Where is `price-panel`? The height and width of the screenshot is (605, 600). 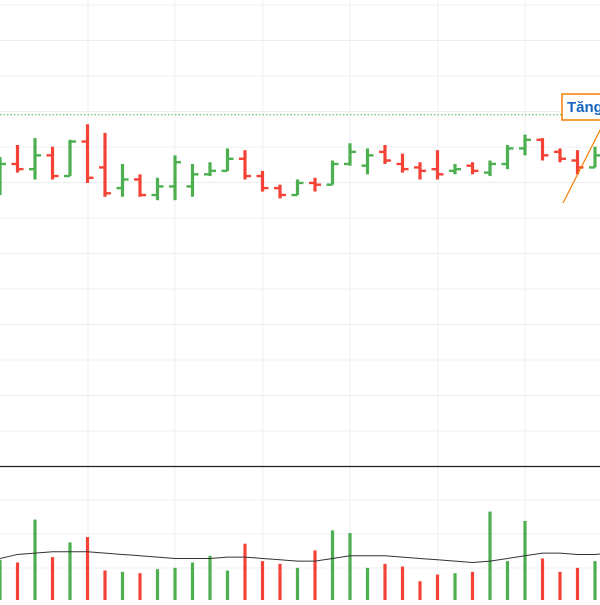 price-panel is located at coordinates (300, 157).